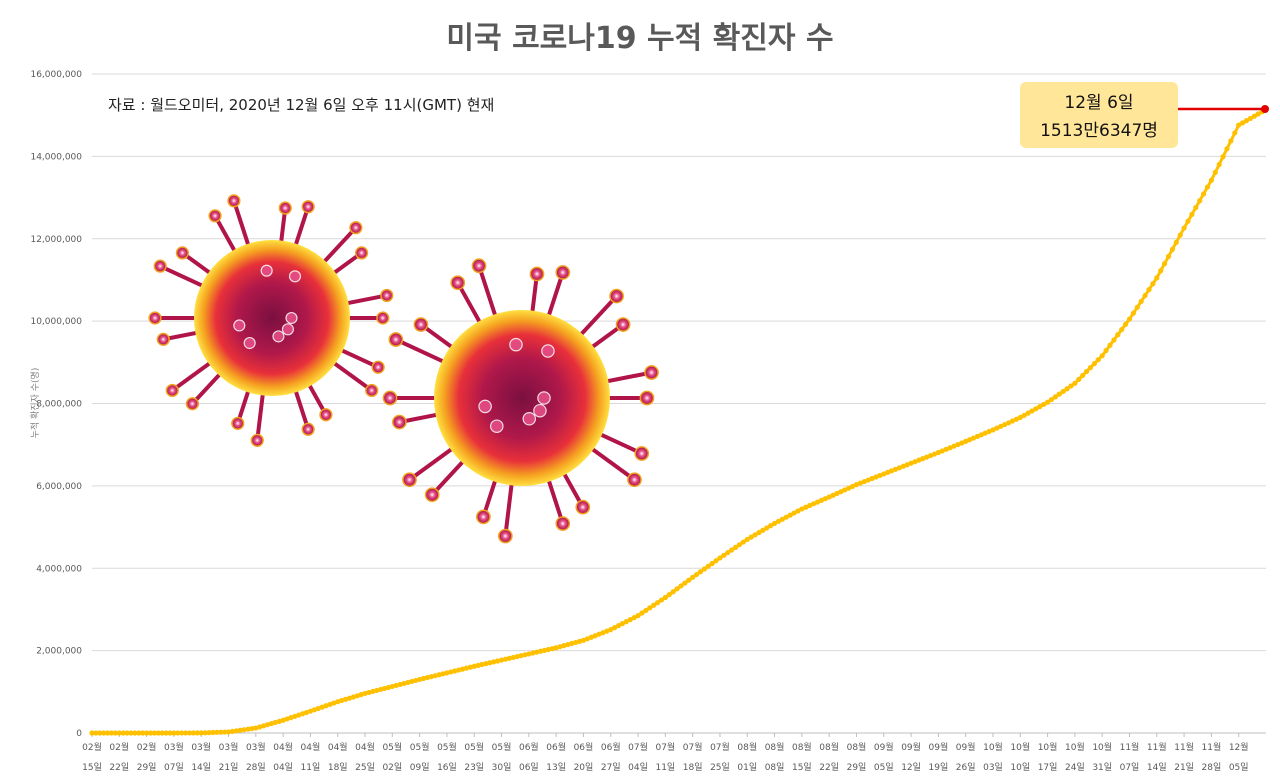 This screenshot has height=782, width=1280. What do you see at coordinates (1184, 747) in the screenshot?
I see `x-tick-label-month: 11월` at bounding box center [1184, 747].